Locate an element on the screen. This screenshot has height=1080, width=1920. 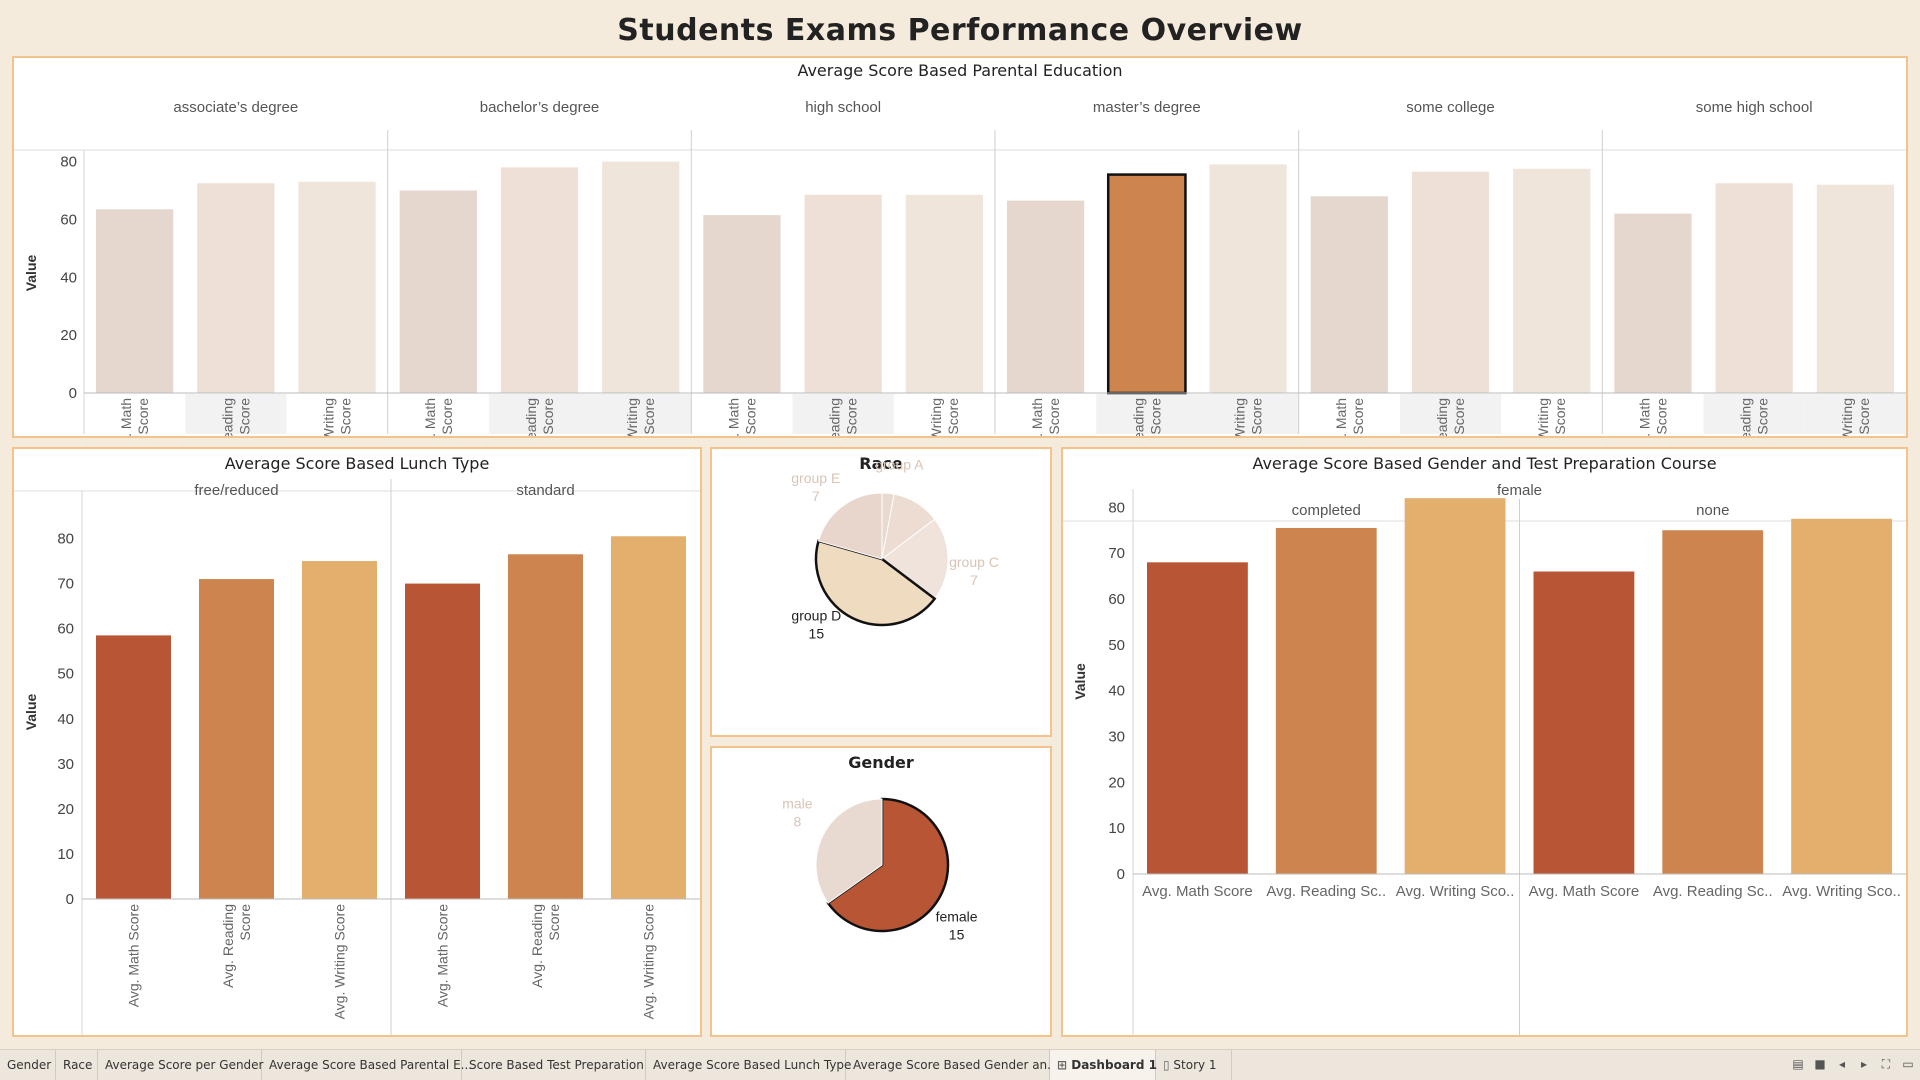
bar-standard-avg-math-score is located at coordinates (442, 741).